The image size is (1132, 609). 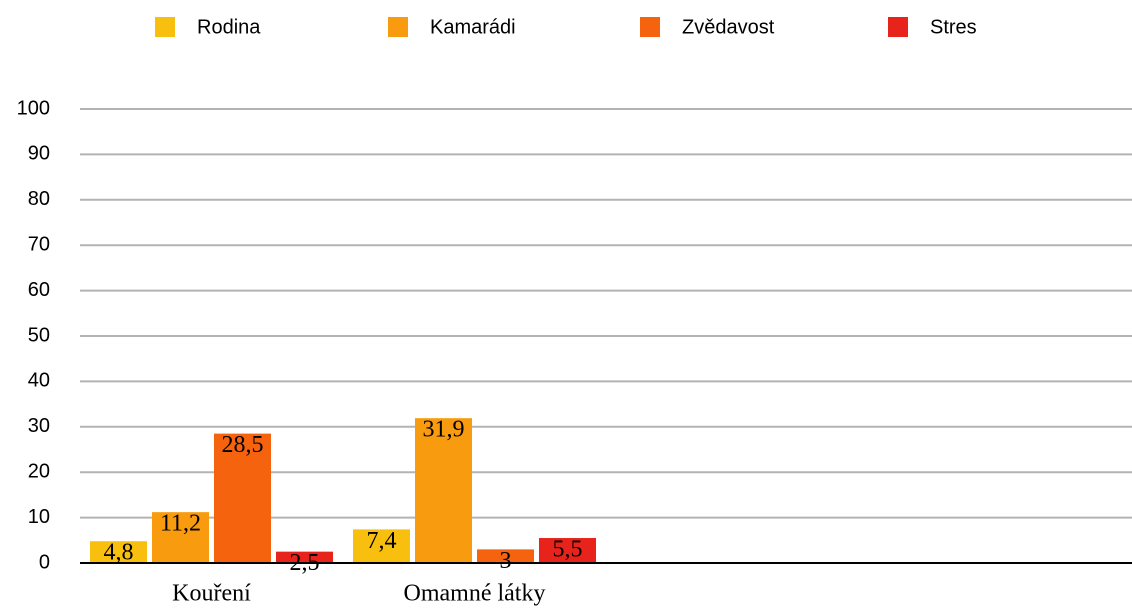 I want to click on value-label: 31,9, so click(x=444, y=430).